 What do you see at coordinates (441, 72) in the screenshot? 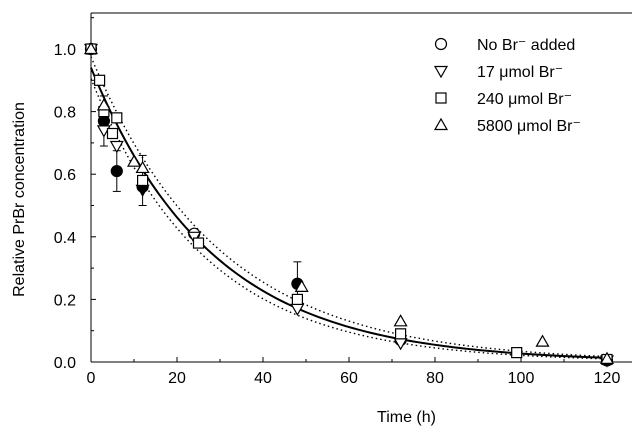
I see `legend-marker-triangle-down` at bounding box center [441, 72].